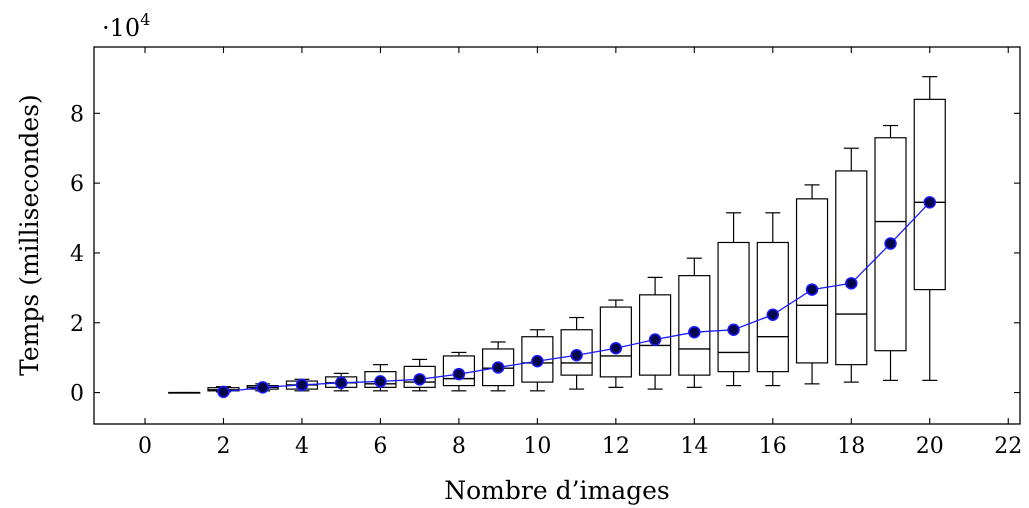 The height and width of the screenshot is (508, 1029). Describe the element at coordinates (302, 446) in the screenshot. I see `x-tick-label: 4` at that location.